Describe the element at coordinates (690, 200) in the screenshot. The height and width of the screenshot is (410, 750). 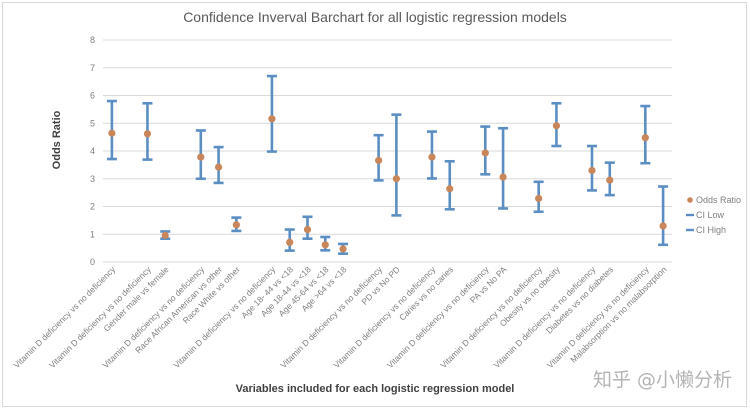
I see `legend-odds-ratio-marker` at that location.